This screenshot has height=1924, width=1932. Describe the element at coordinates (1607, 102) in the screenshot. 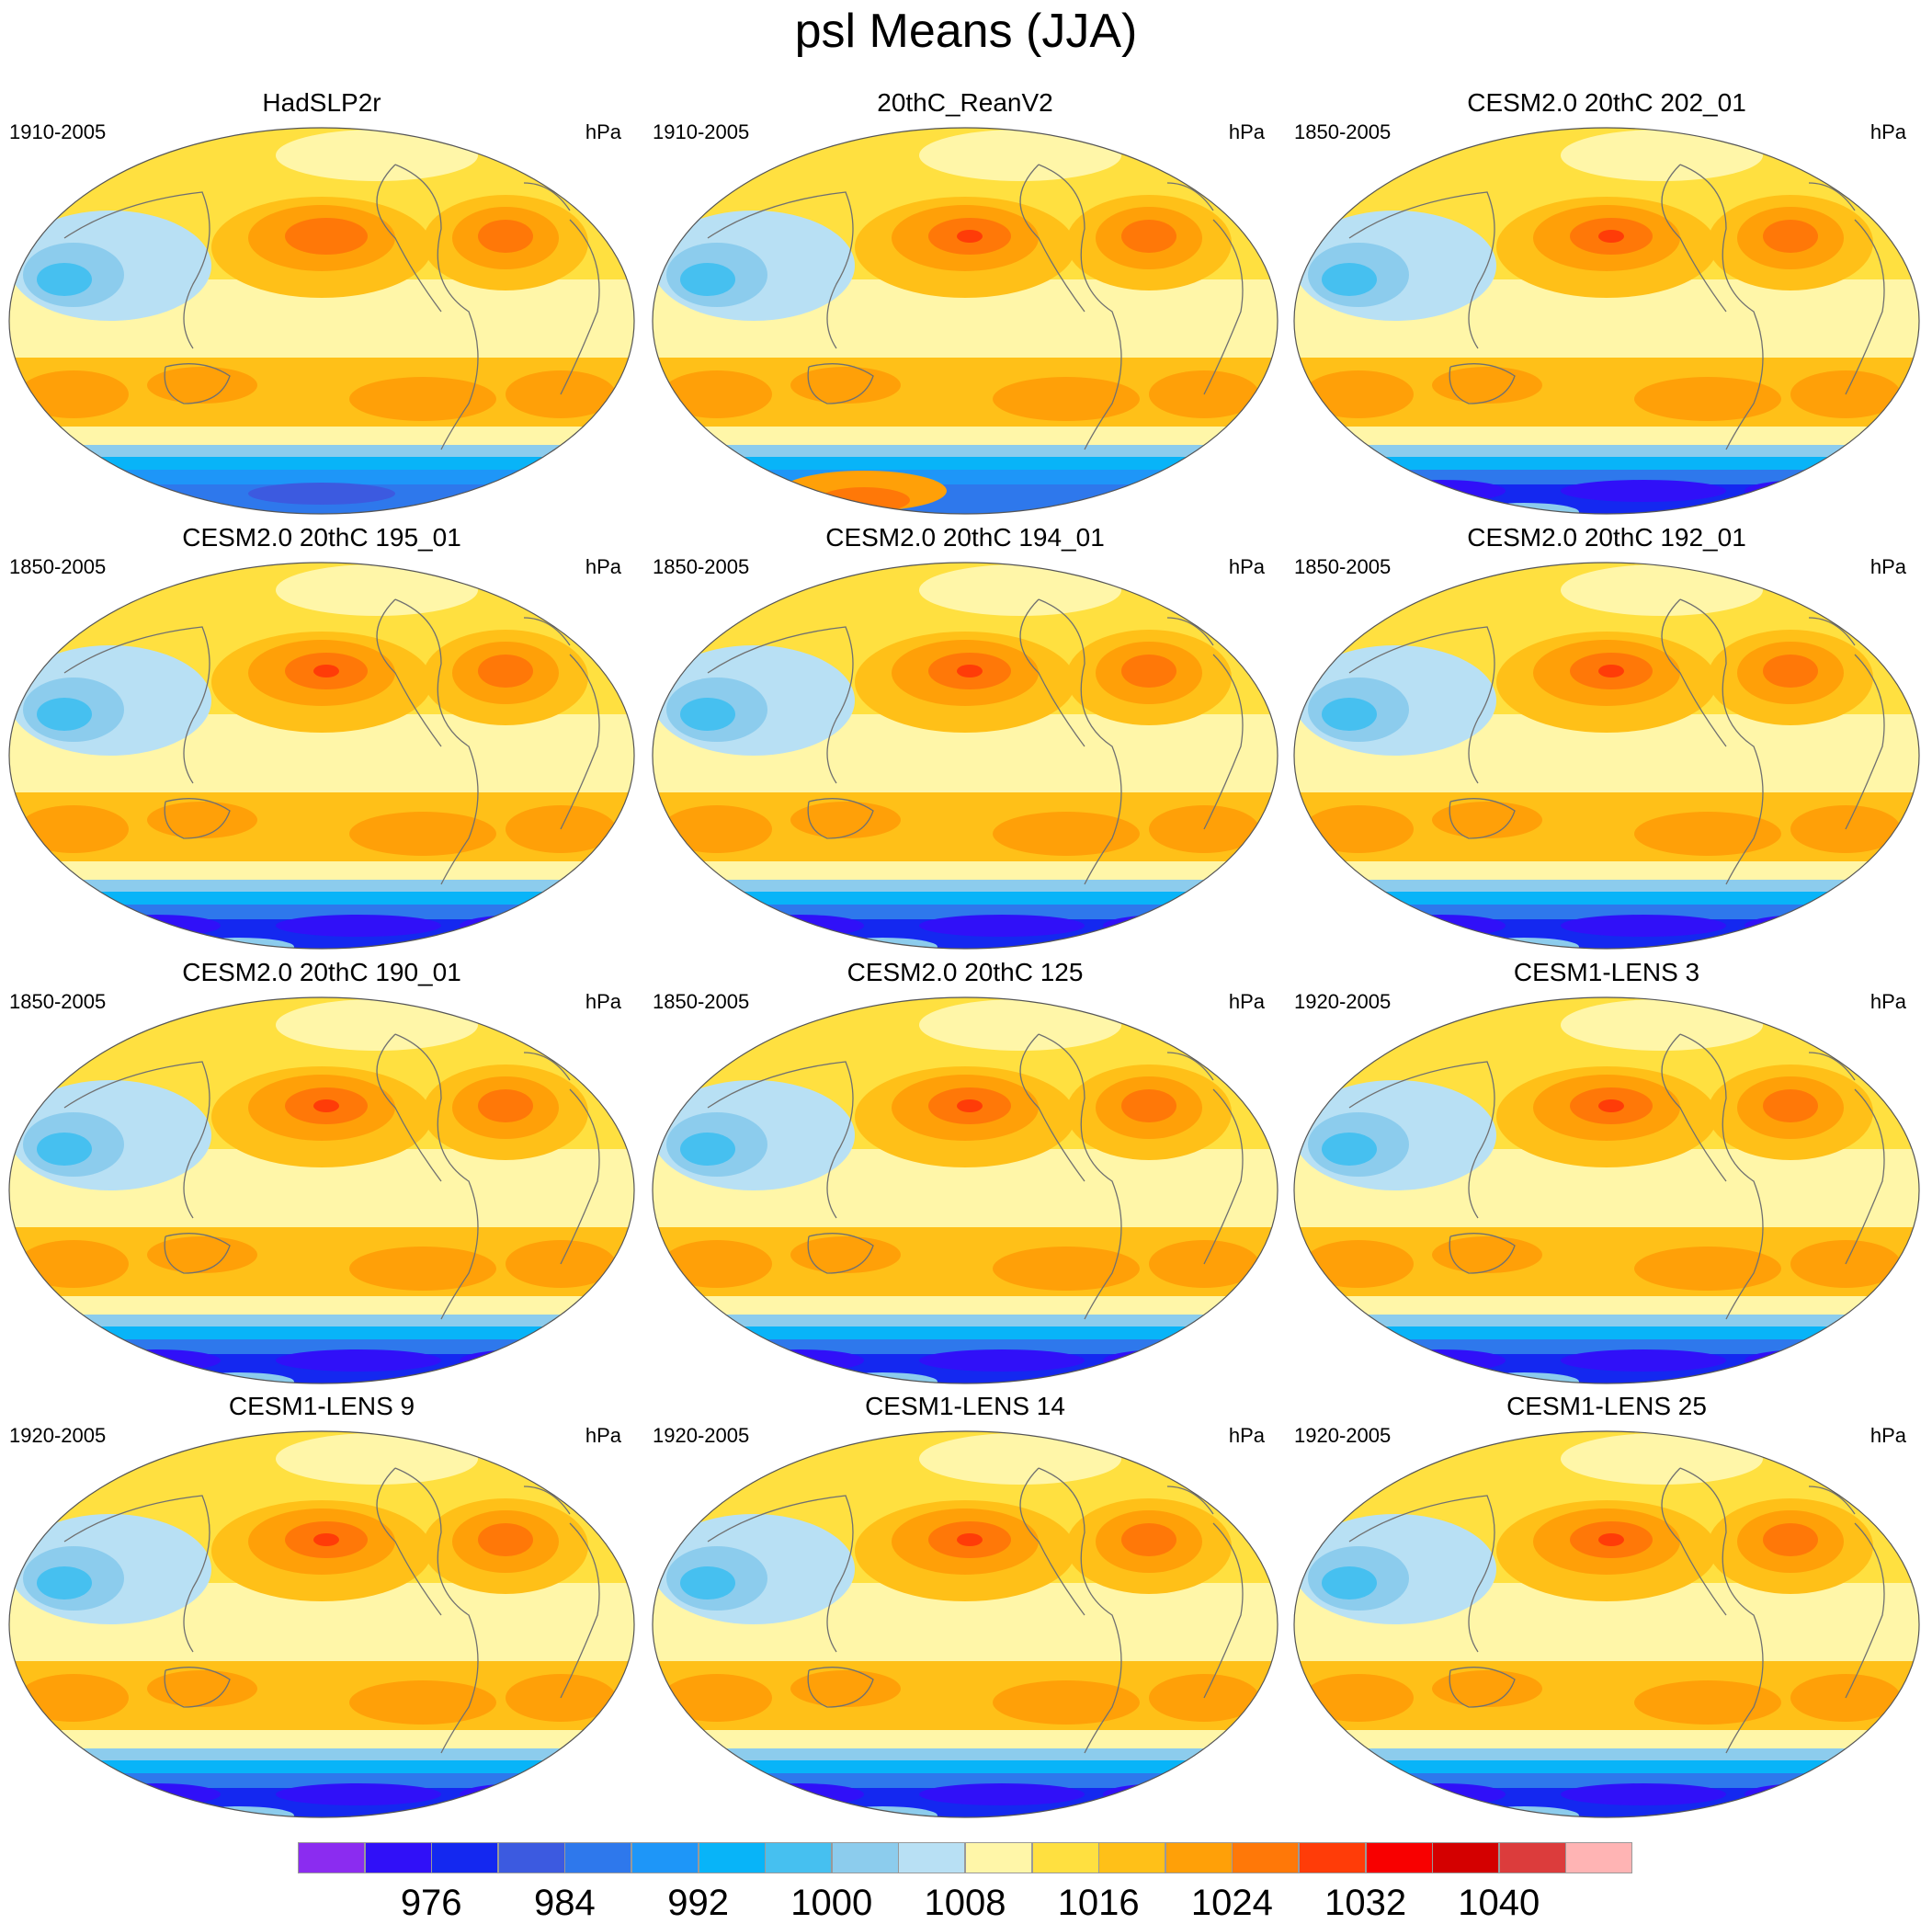

I see `panel-title: CESM2.0 20thC 202_01` at that location.